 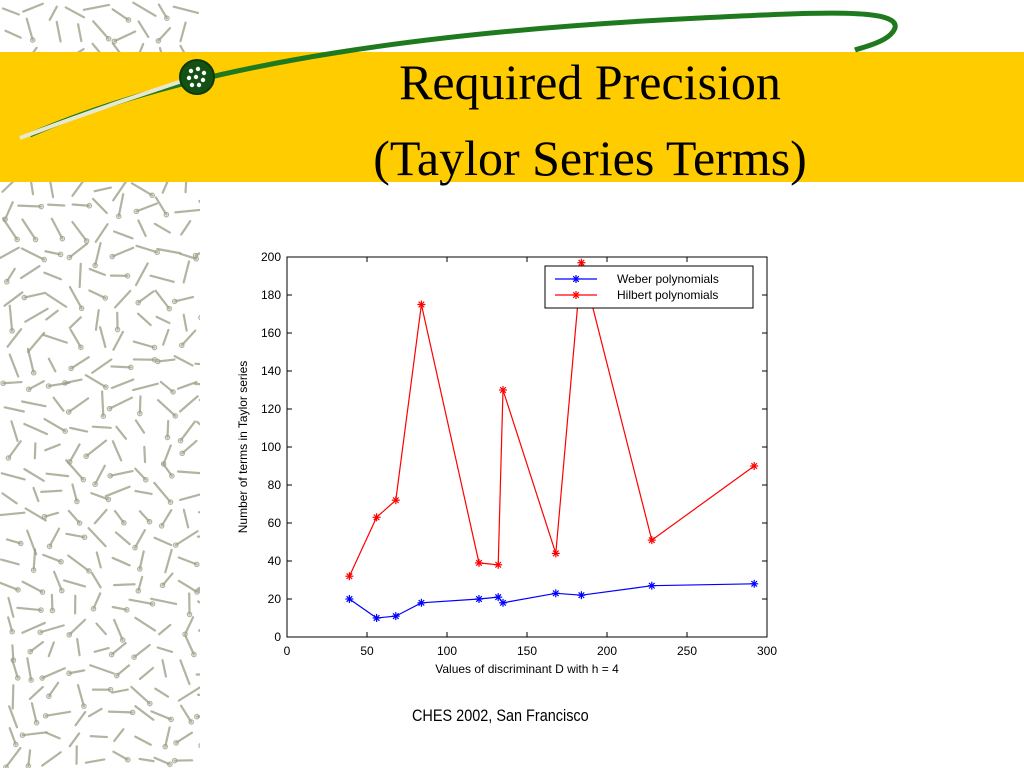 What do you see at coordinates (500, 715) in the screenshot?
I see `slide-footer: CHES 2002, San Francisco` at bounding box center [500, 715].